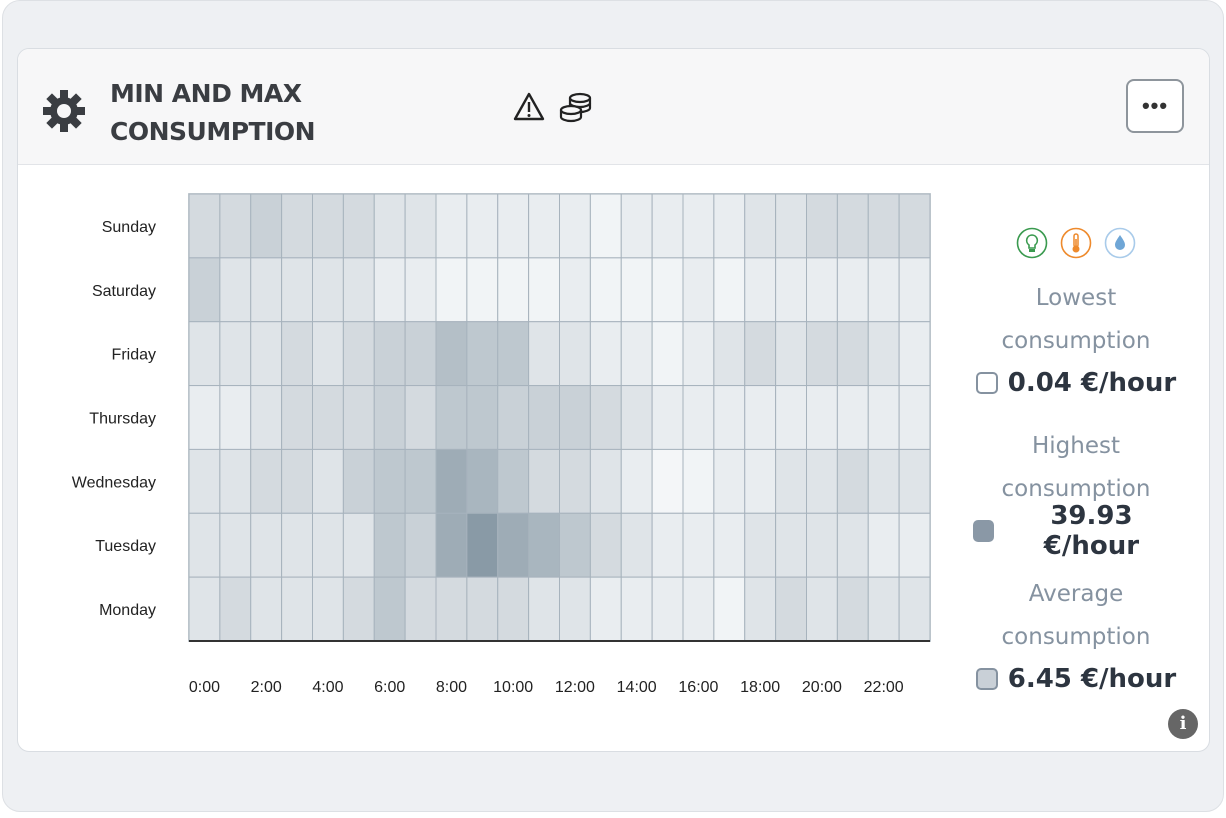  Describe the element at coordinates (1076, 243) in the screenshot. I see `thermometer-icon` at that location.